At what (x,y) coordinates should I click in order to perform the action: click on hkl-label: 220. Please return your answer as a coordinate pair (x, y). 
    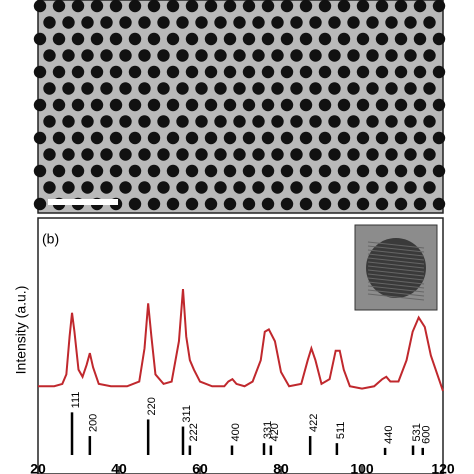
    Looking at the image, I should click on (152, 406).